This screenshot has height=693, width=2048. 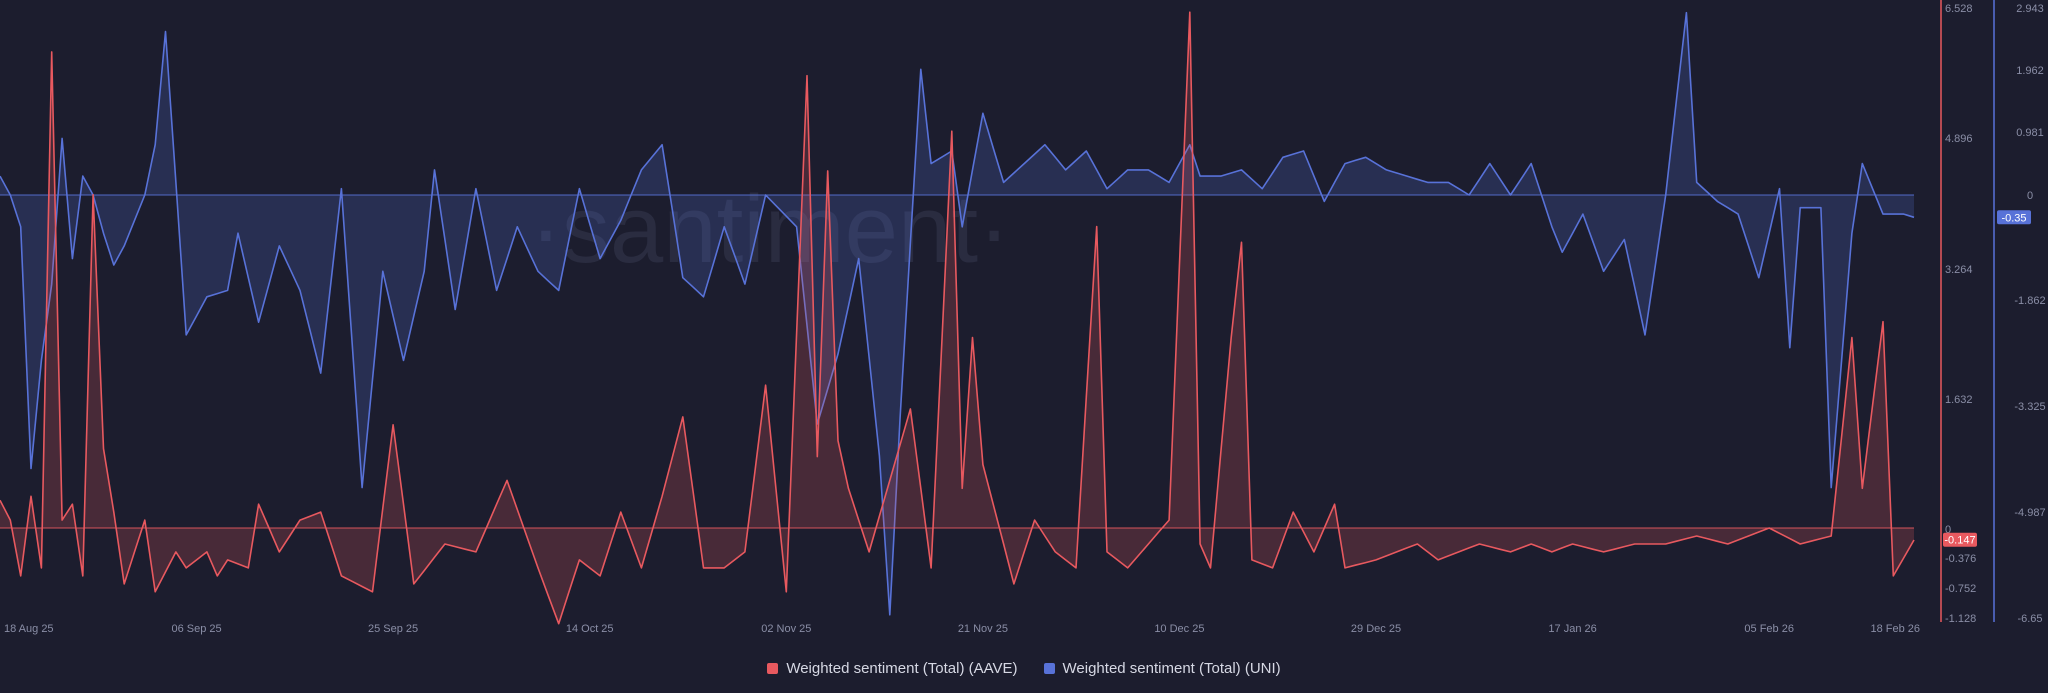 I want to click on uni-tick-label: 0.981, so click(x=2030, y=133).